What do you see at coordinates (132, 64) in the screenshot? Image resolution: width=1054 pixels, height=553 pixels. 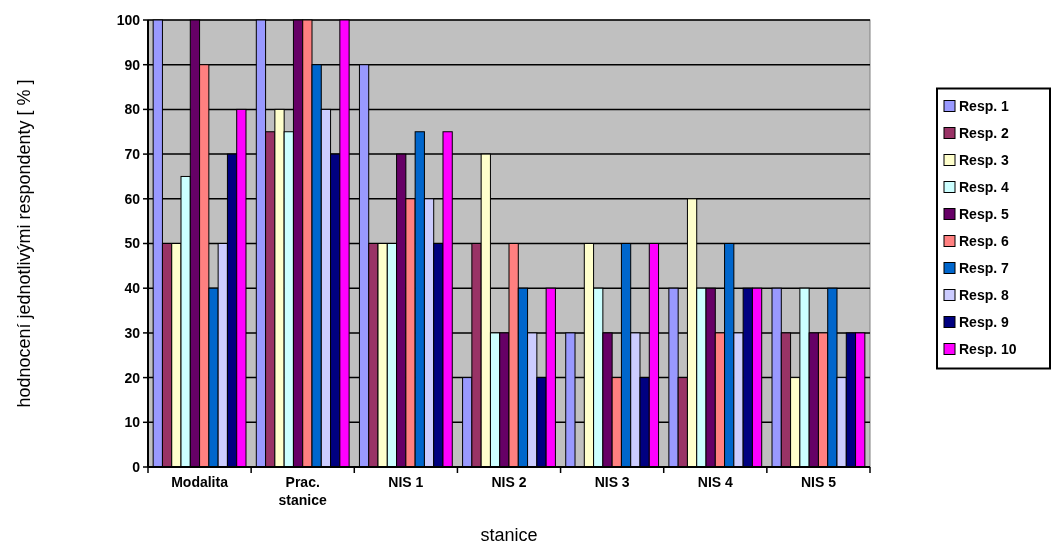 I see `y-tick-label: 90` at bounding box center [132, 64].